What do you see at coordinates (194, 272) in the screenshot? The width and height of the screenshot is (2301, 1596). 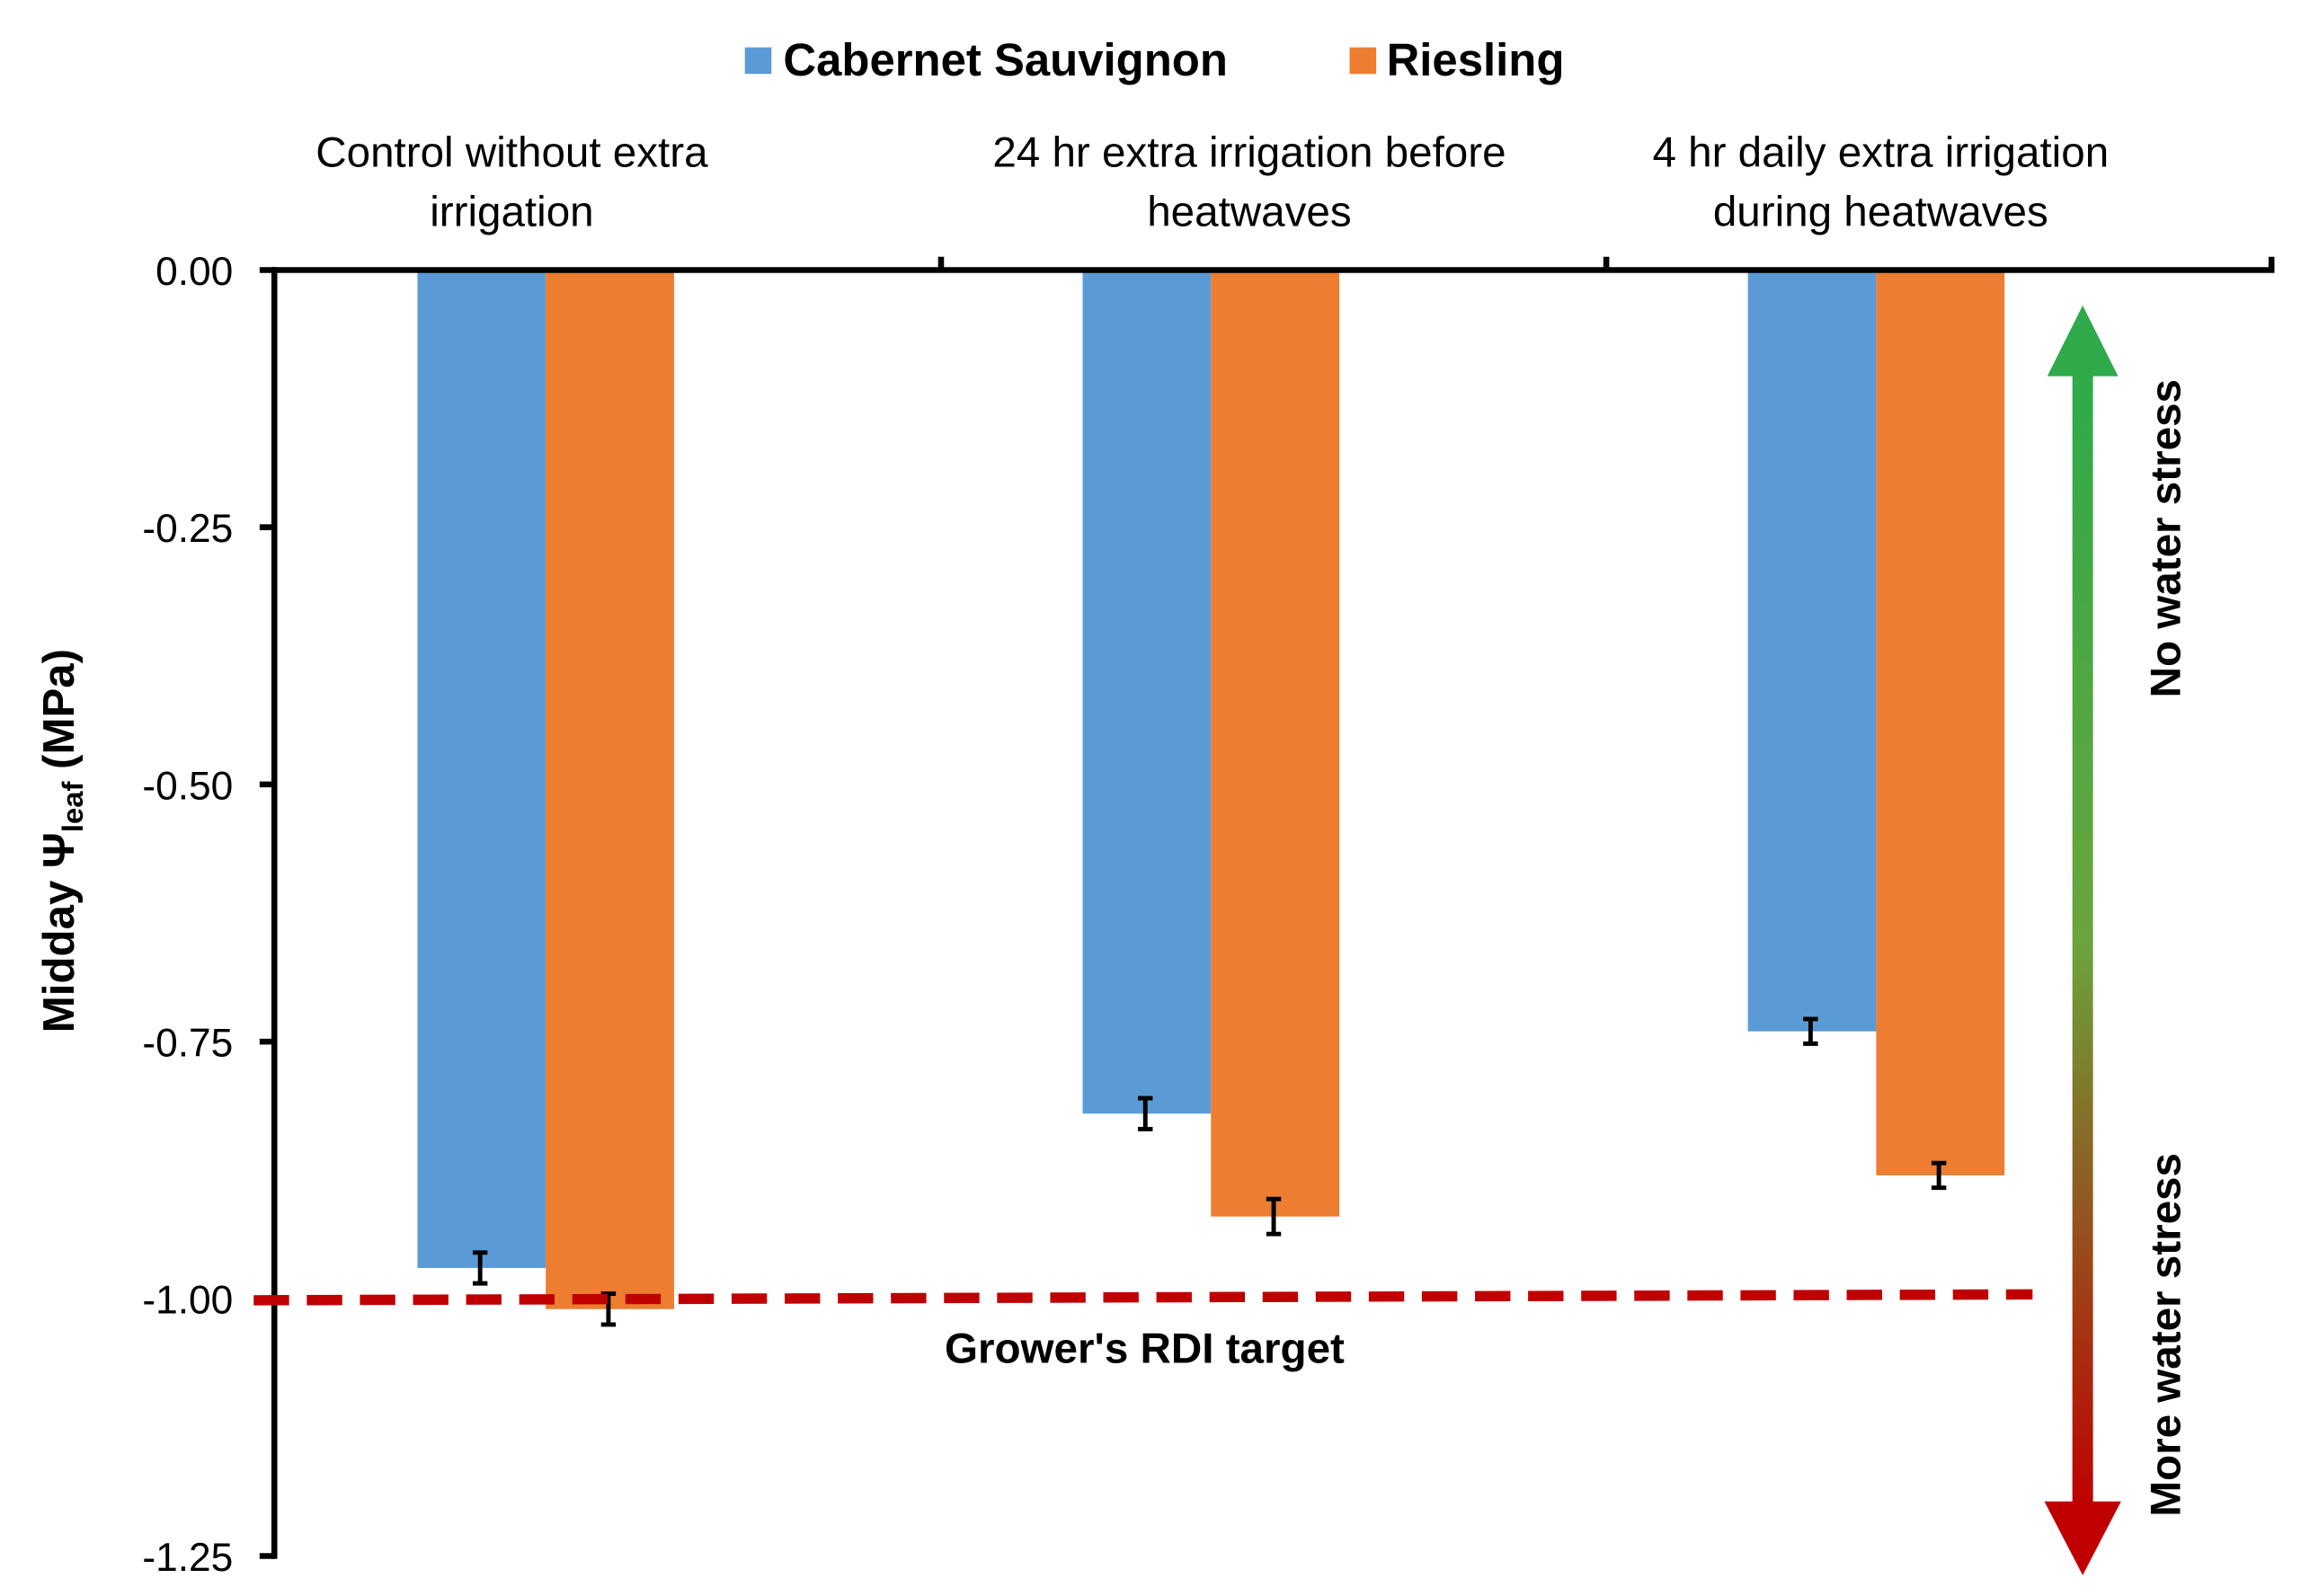 I see `y-tick-label: 0.00` at bounding box center [194, 272].